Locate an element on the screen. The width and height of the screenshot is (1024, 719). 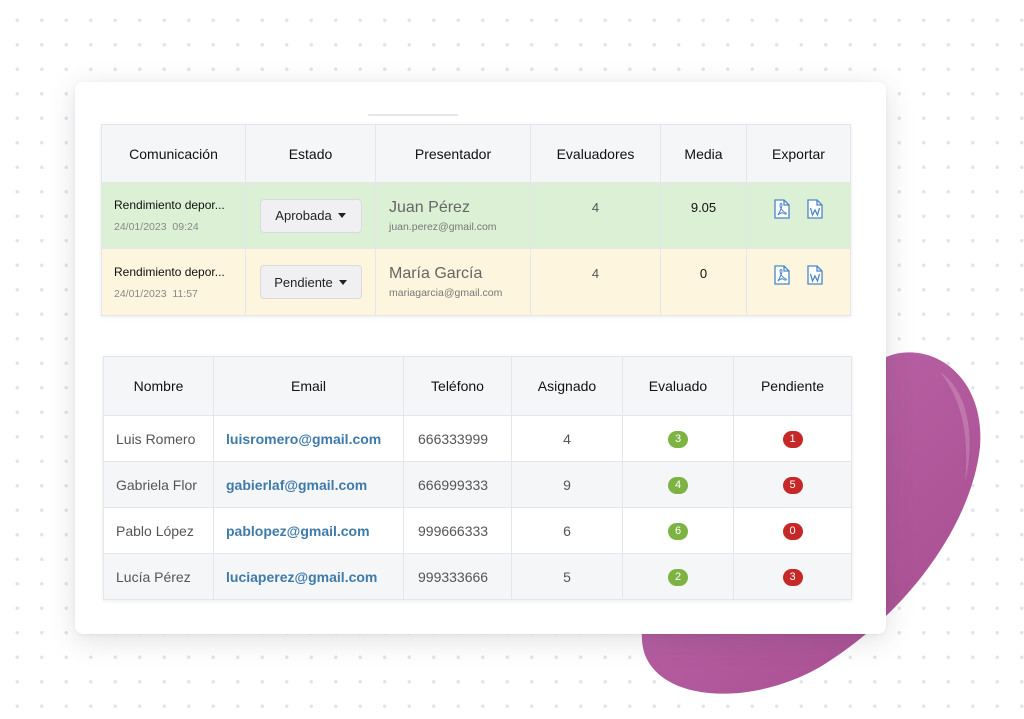
pending-badge: 1 is located at coordinates (792, 439).